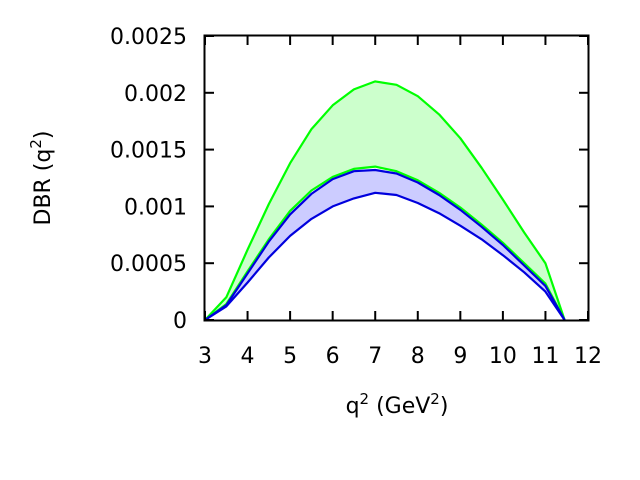 The image size is (640, 480). What do you see at coordinates (148, 151) in the screenshot?
I see `y-tick-label: 0.0015` at bounding box center [148, 151].